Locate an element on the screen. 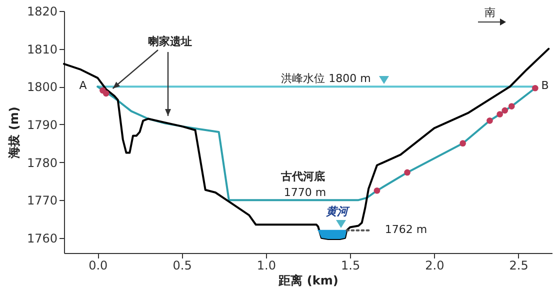  y-tick-label: 1800 is located at coordinates (42, 87).